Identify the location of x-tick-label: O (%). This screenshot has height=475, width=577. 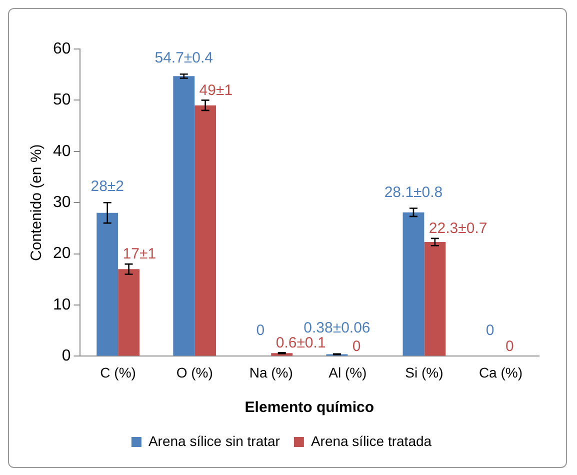
(194, 372).